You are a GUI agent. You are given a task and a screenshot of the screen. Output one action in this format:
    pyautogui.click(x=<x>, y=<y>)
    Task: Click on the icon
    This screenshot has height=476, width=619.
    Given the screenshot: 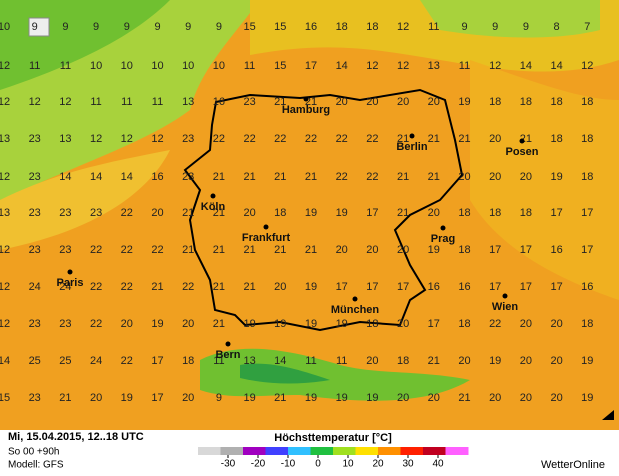 What is the action you would take?
    pyautogui.click(x=39, y=27)
    